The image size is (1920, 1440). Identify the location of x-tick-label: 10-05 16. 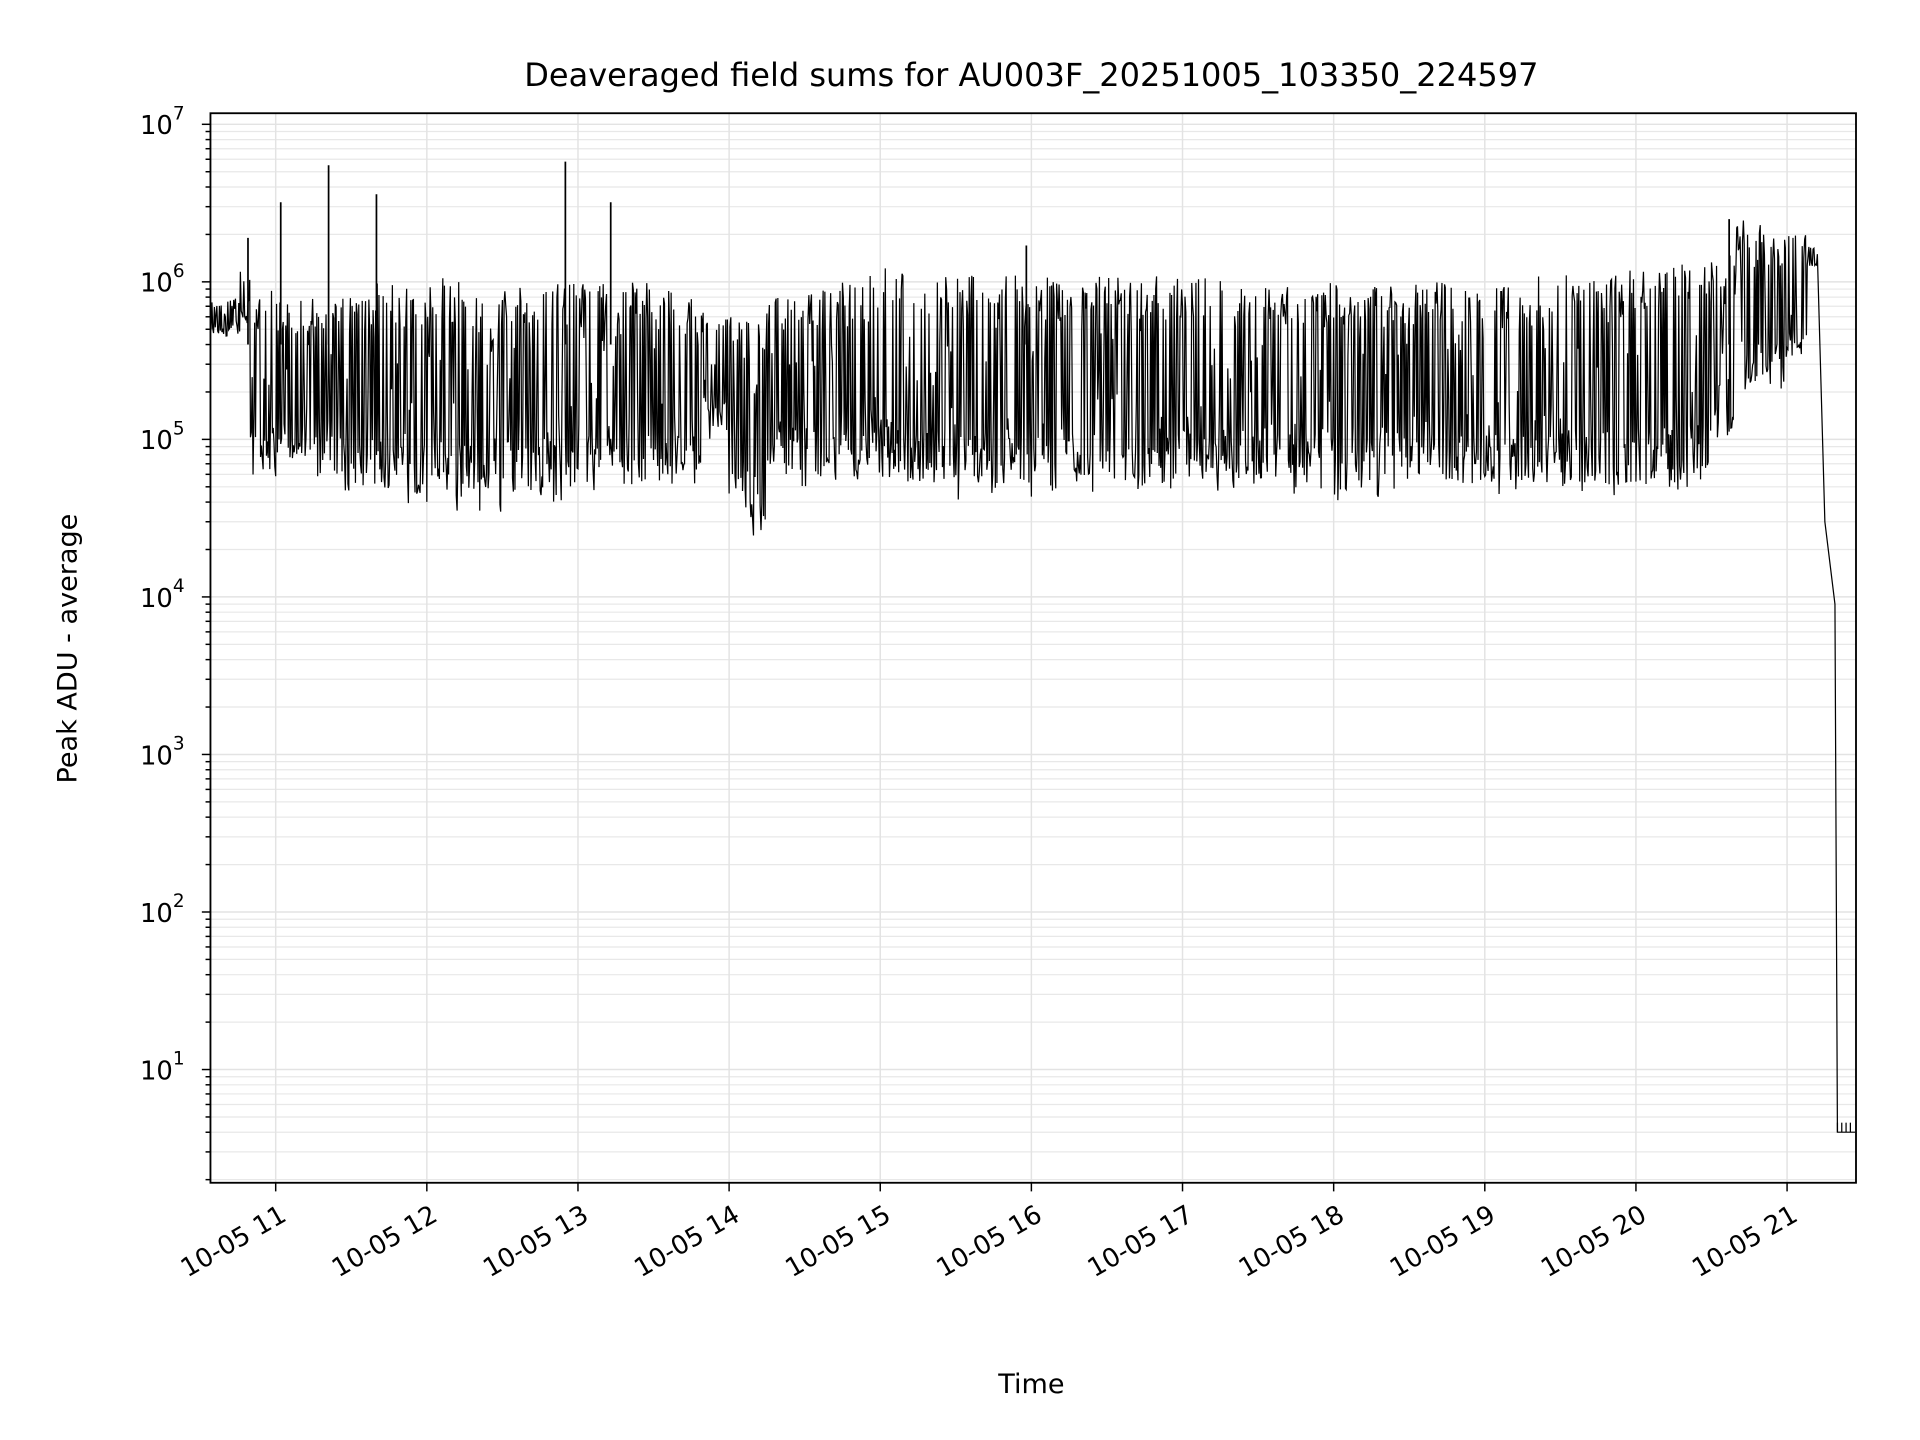
(990, 1242).